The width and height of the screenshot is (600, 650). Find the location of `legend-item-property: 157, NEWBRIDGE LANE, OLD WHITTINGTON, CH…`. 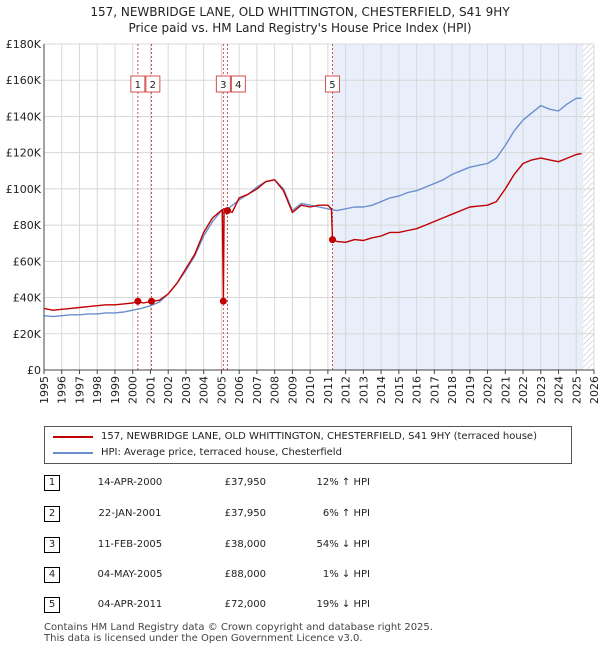

legend-item-property: 157, NEWBRIDGE LANE, OLD WHITTINGTON, CH… is located at coordinates (308, 437).